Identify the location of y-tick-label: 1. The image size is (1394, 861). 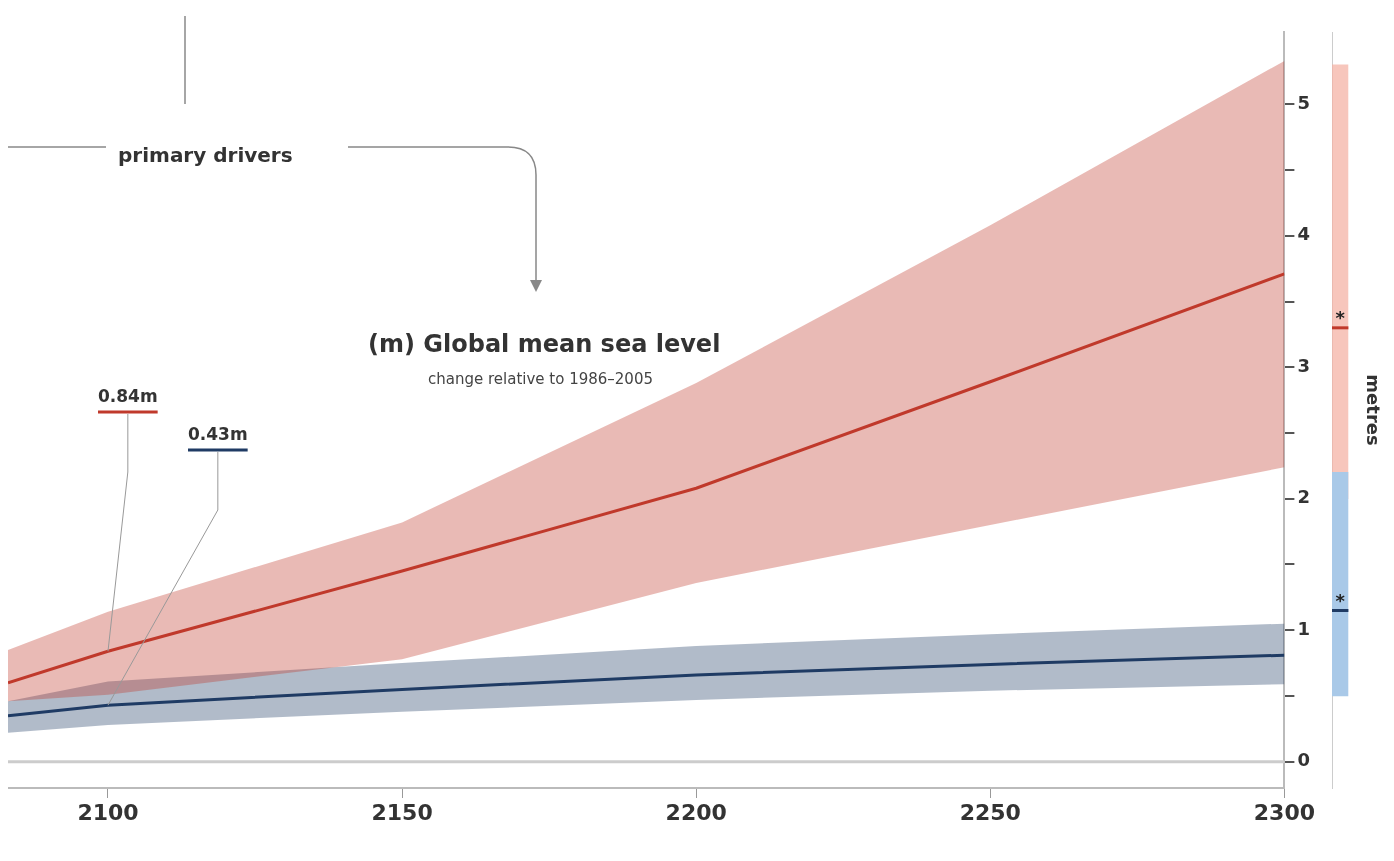
(1303, 628).